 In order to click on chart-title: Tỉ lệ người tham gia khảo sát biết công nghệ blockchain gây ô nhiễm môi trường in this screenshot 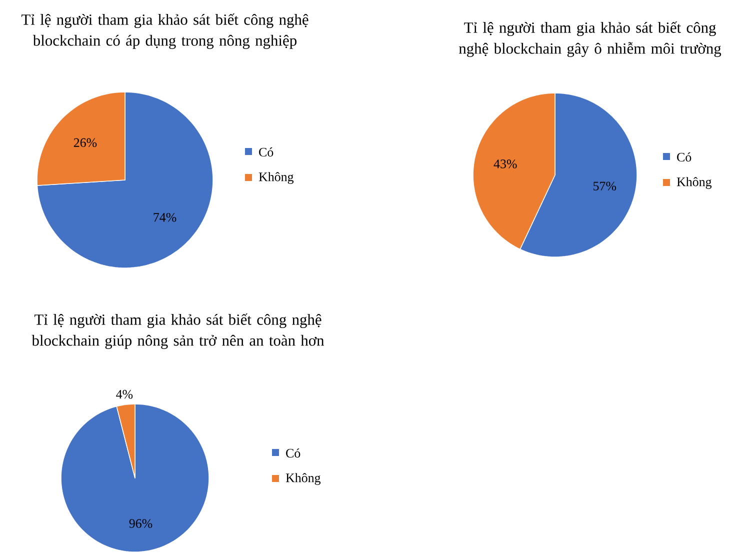, I will do `click(590, 39)`.